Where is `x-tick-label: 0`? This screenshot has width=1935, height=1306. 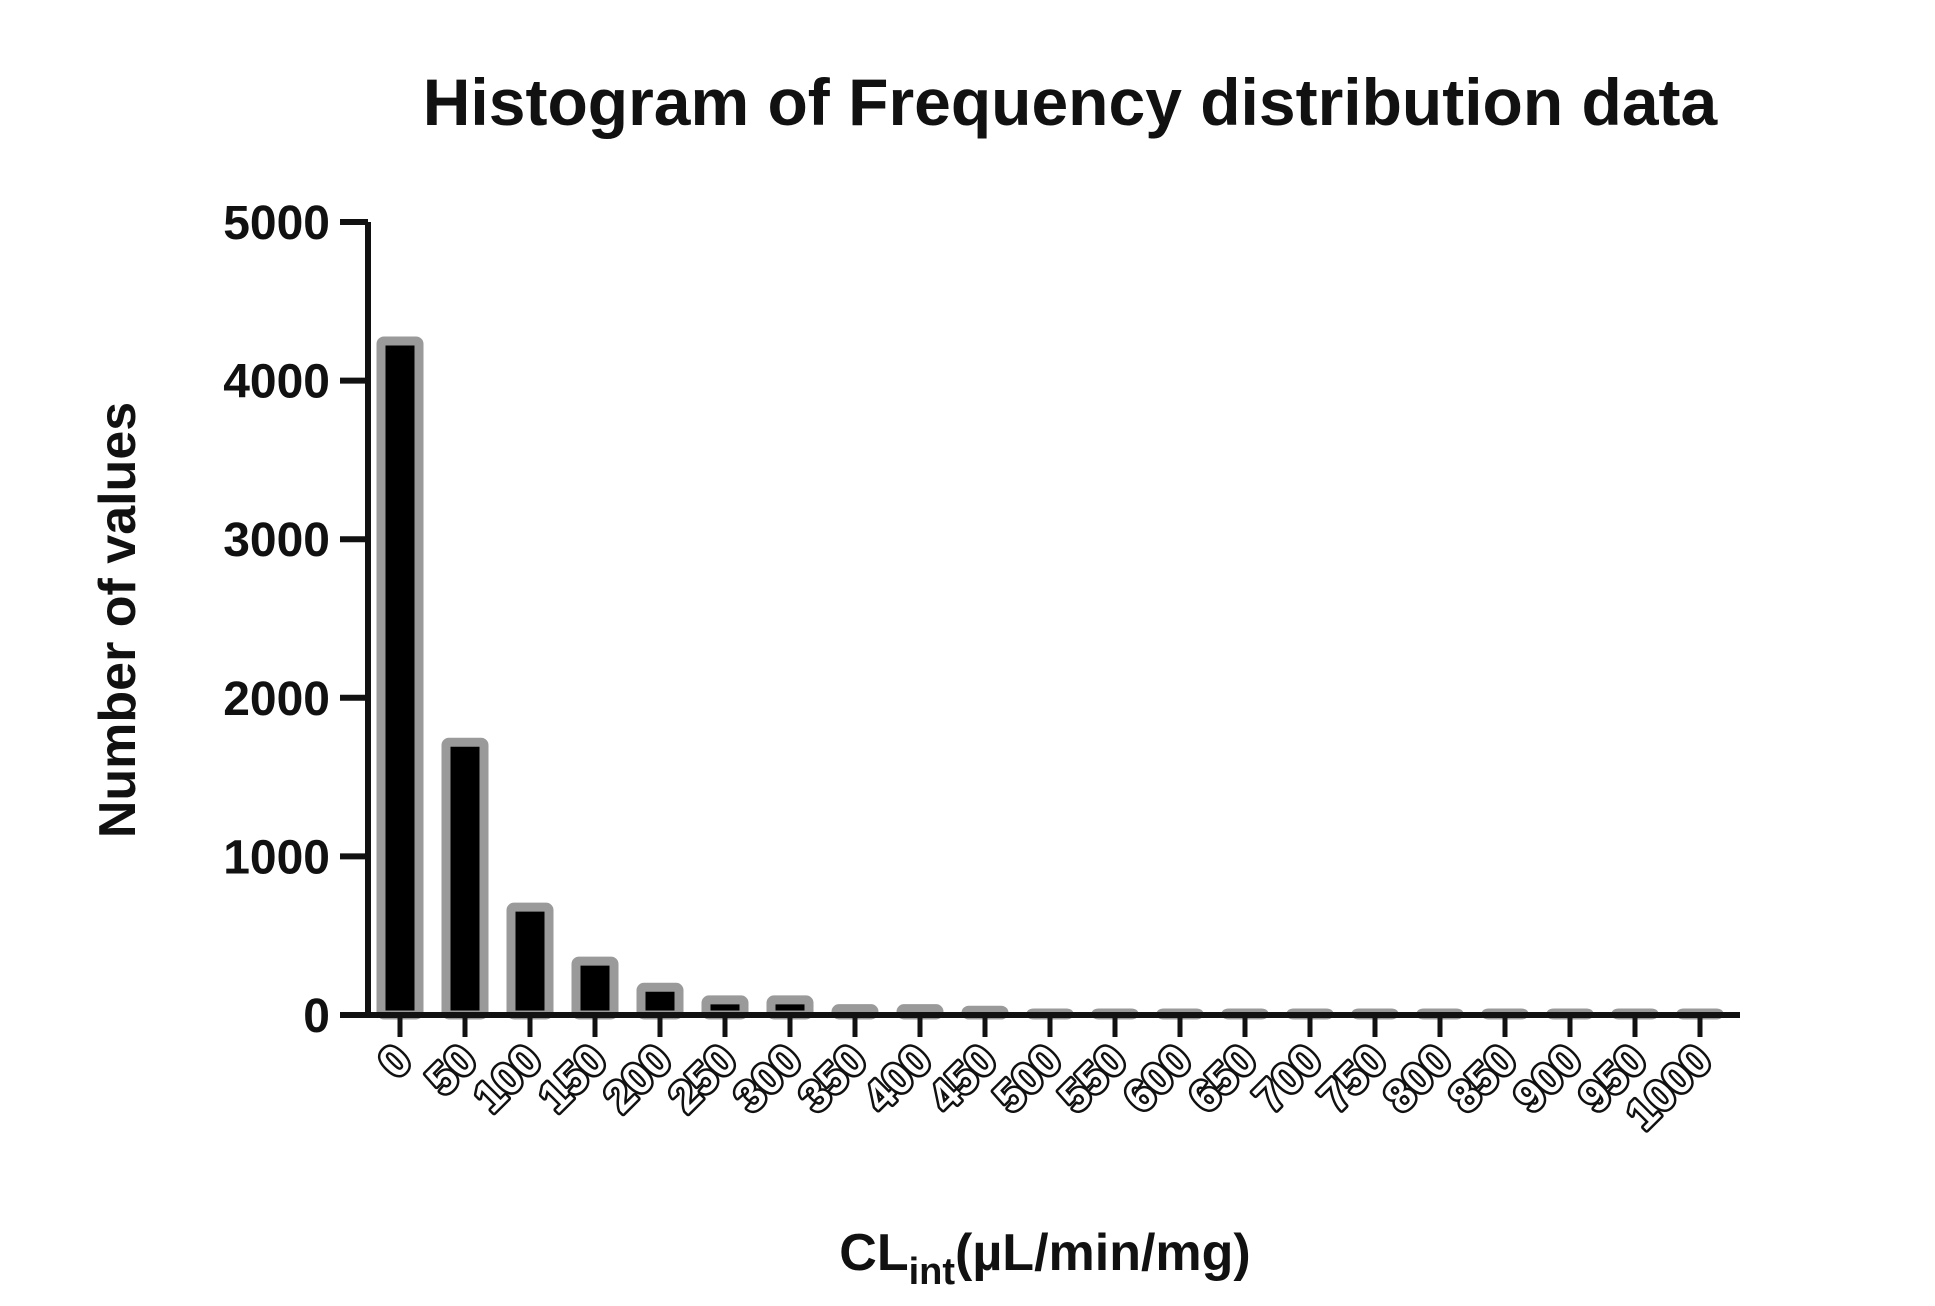 x-tick-label: 0 is located at coordinates (395, 1061).